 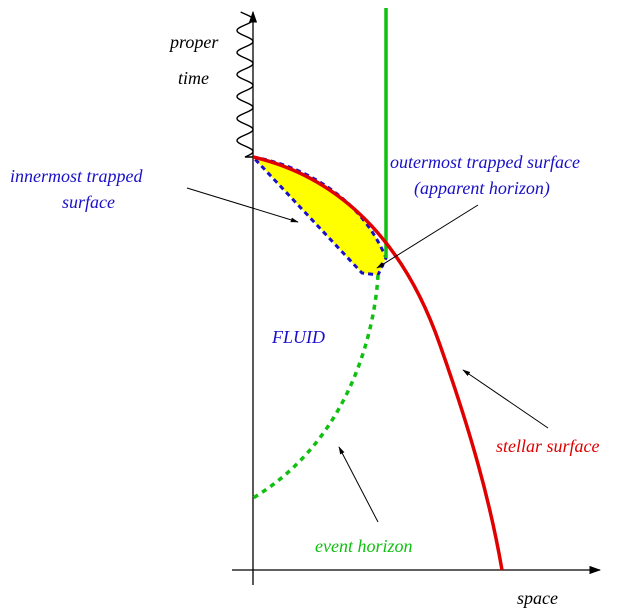 What do you see at coordinates (363, 546) in the screenshot?
I see `event-horizon-label: event horizon` at bounding box center [363, 546].